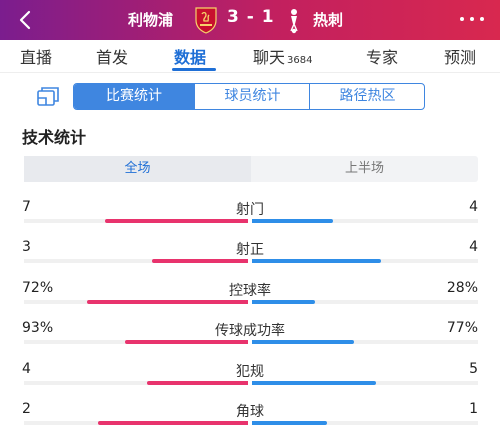 The height and width of the screenshot is (441, 500). I want to click on period-toggle: 全场 上半场, so click(251, 169).